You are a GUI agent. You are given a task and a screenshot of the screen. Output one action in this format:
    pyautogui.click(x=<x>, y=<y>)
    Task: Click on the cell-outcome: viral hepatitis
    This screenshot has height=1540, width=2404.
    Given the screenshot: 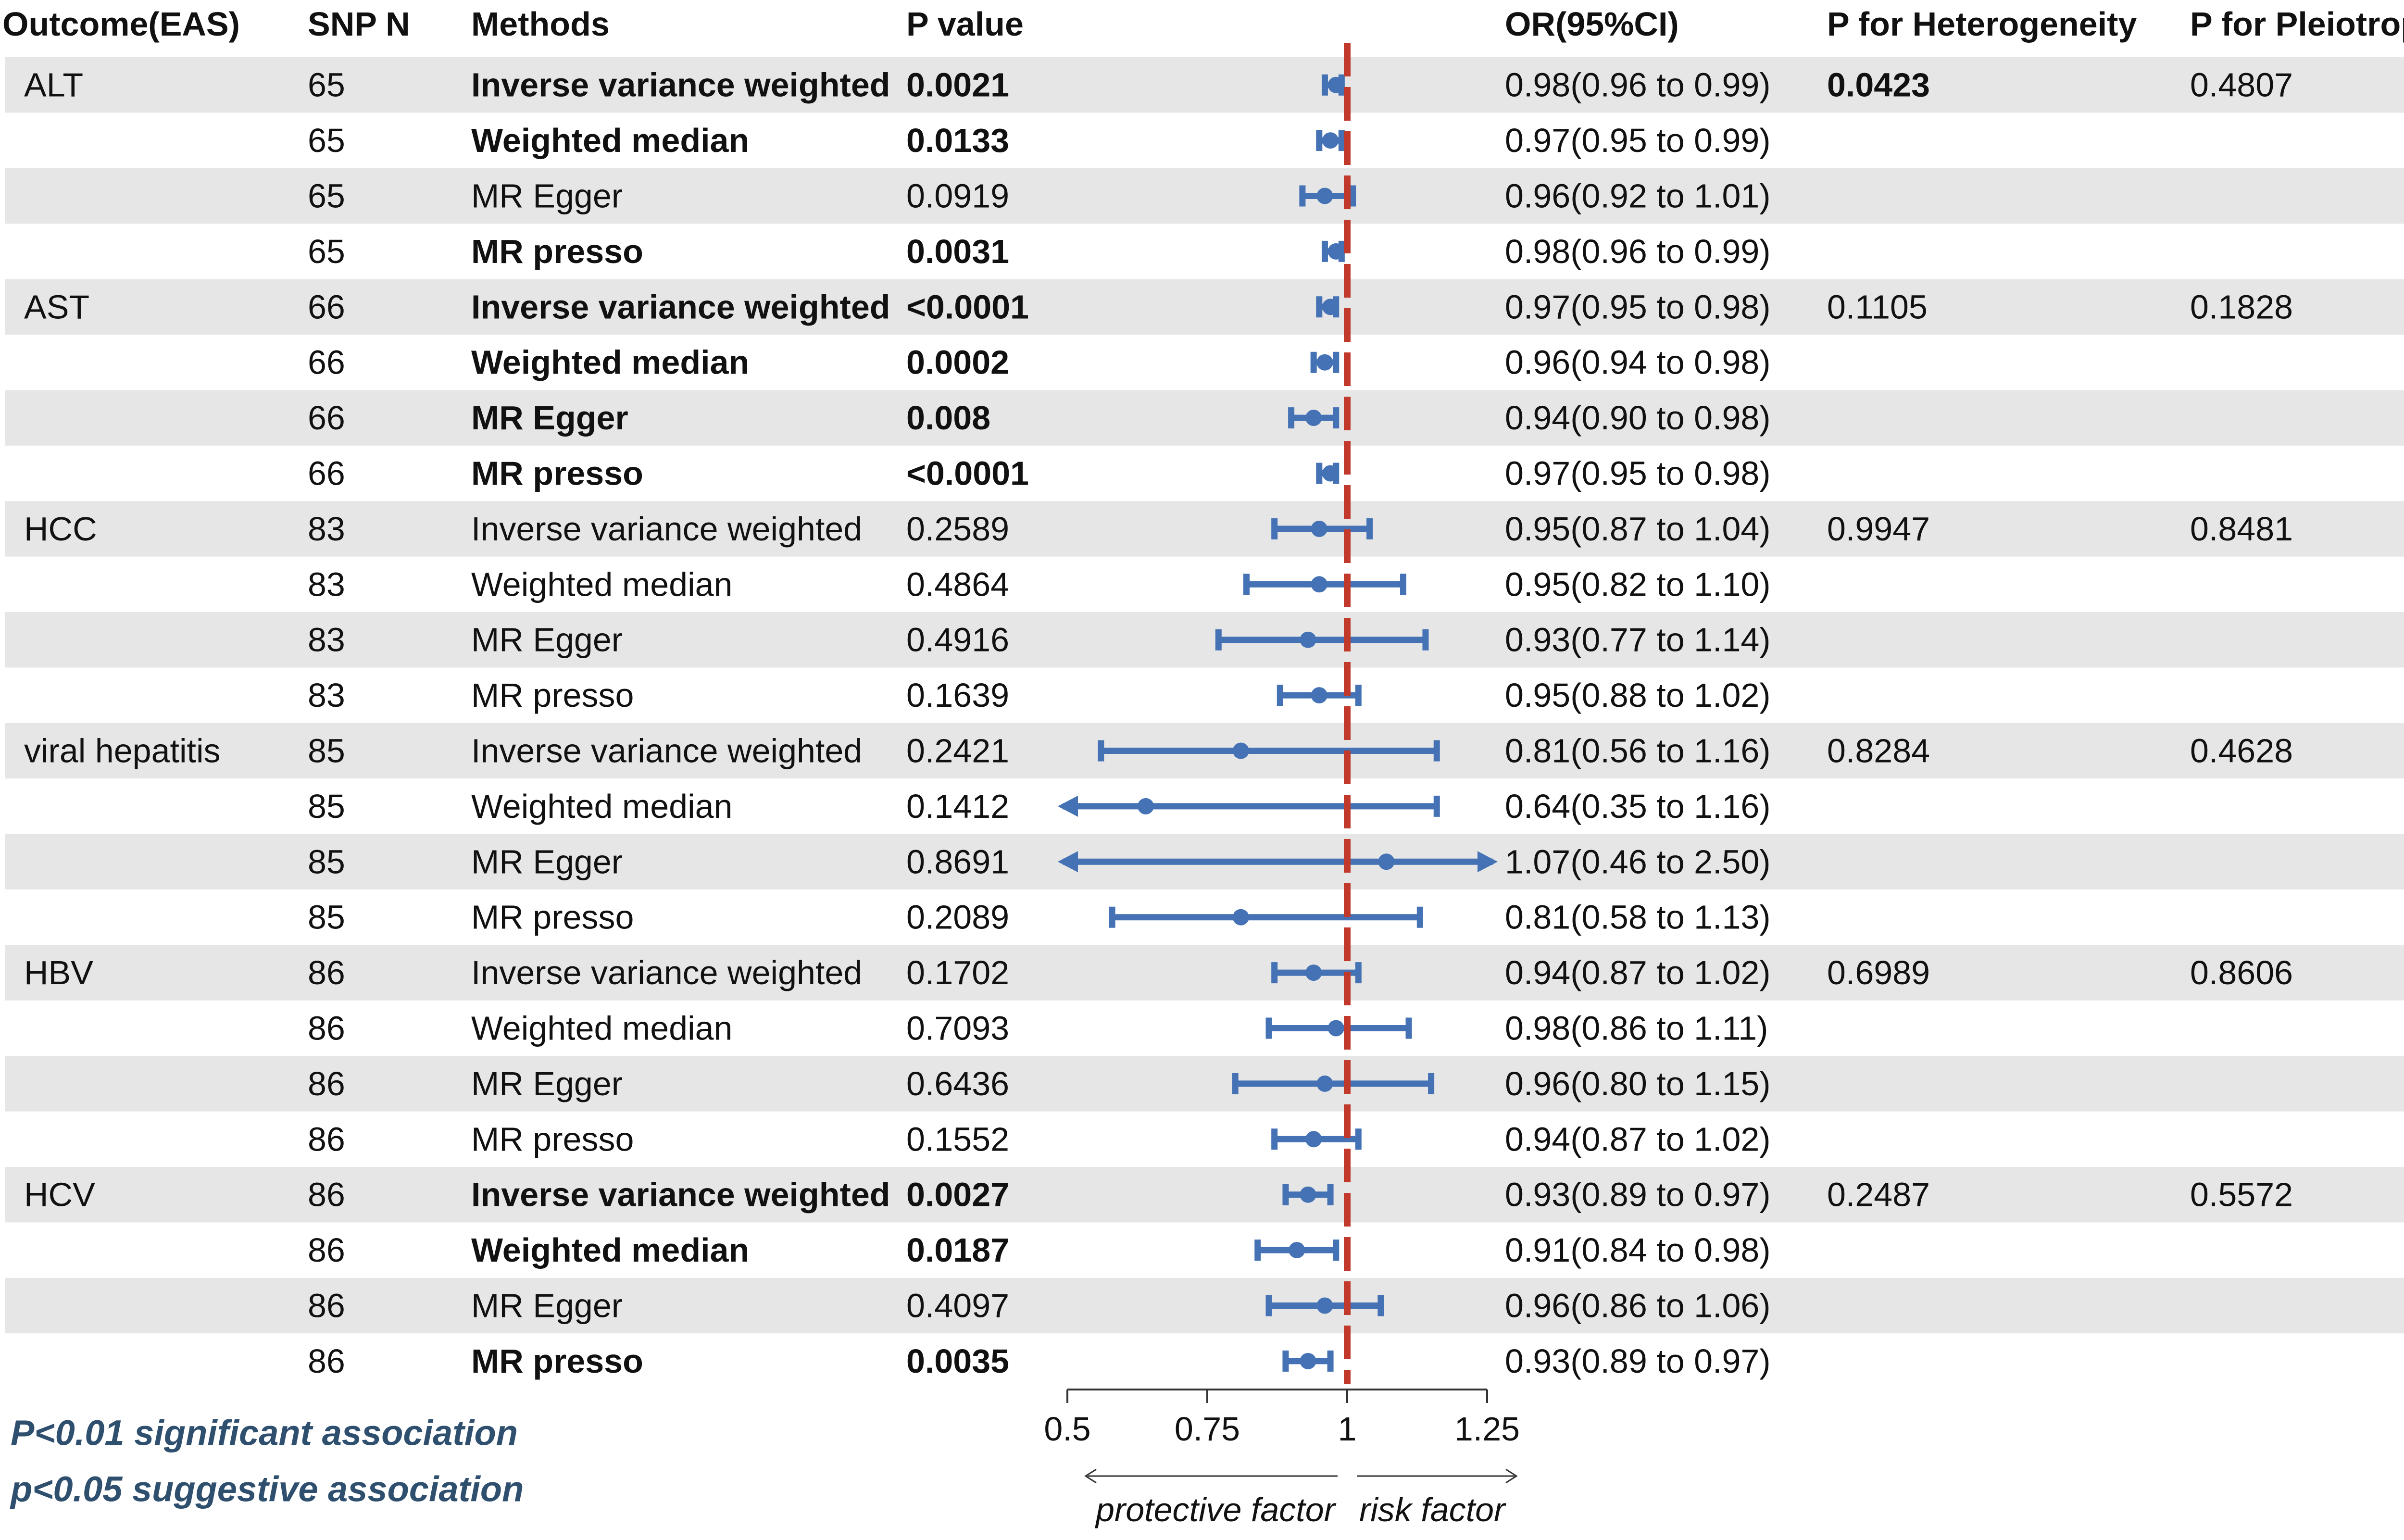 What is the action you would take?
    pyautogui.click(x=122, y=751)
    